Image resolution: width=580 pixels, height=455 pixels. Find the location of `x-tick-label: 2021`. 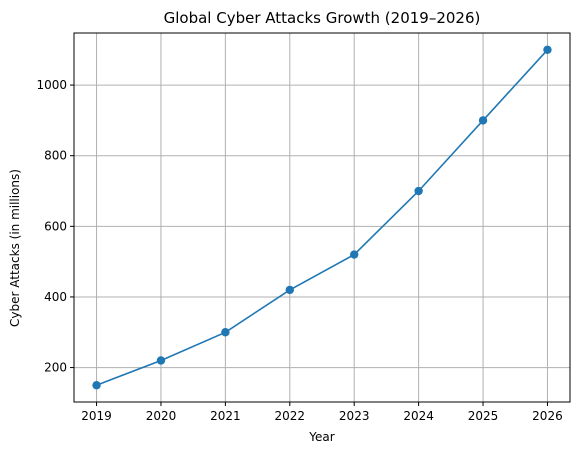

x-tick-label: 2021 is located at coordinates (225, 416).